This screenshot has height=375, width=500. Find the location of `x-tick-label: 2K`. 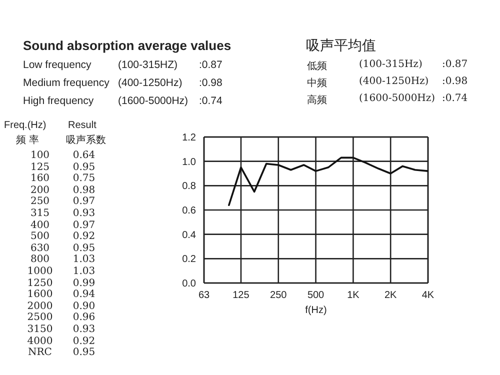

x-tick-label: 2K is located at coordinates (391, 296).